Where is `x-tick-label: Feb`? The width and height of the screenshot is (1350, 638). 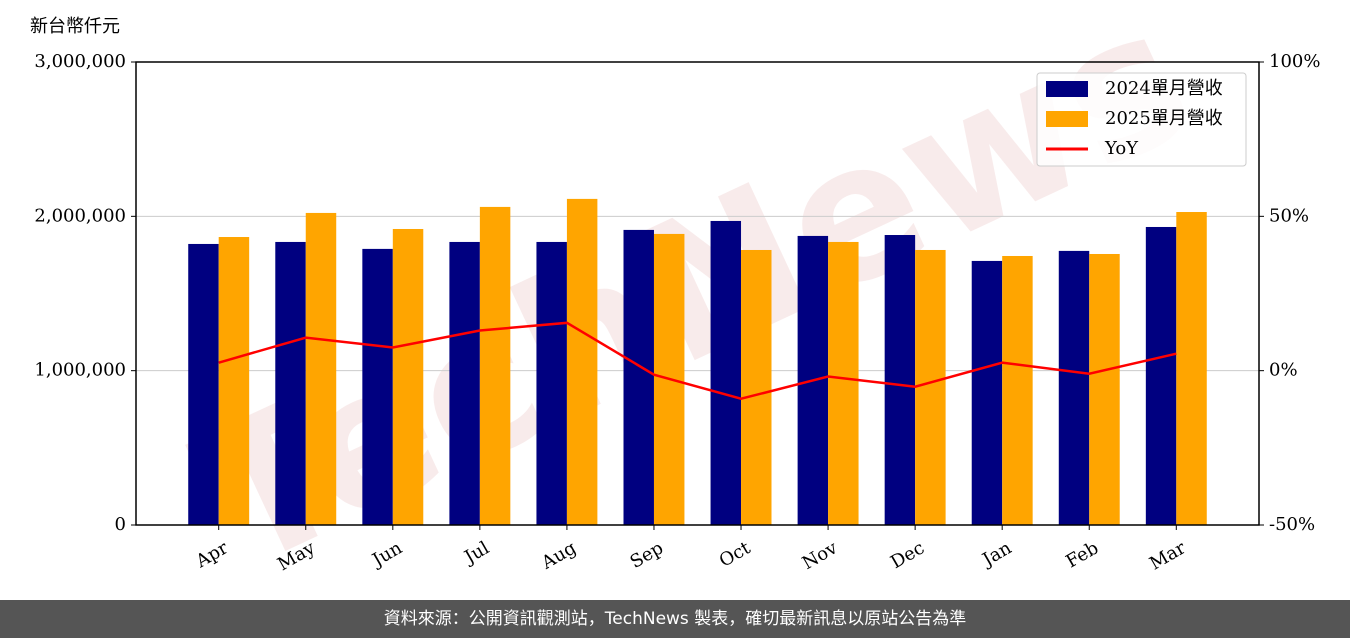 x-tick-label: Feb is located at coordinates (1083, 554).